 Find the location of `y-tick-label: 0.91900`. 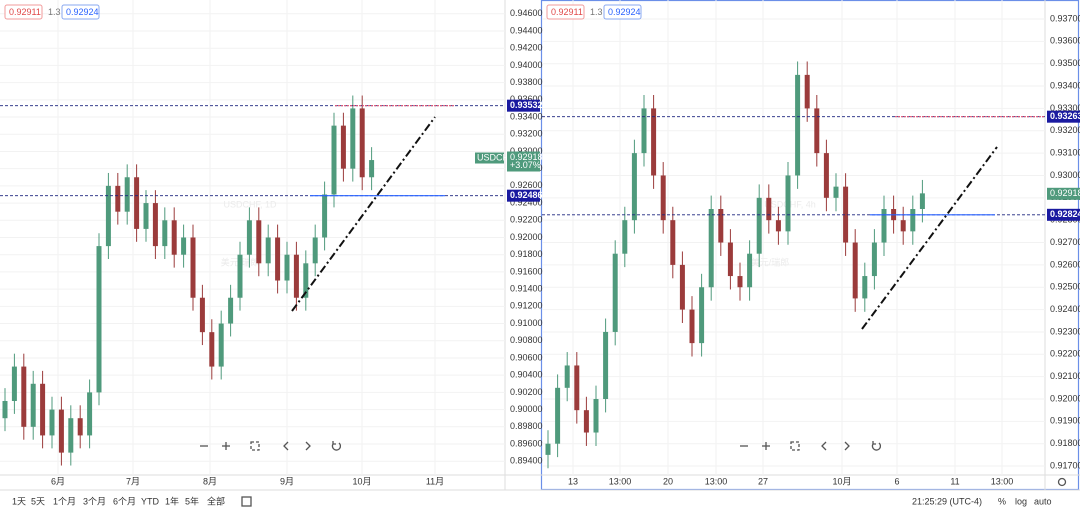

y-tick-label: 0.91900 is located at coordinates (1065, 421).